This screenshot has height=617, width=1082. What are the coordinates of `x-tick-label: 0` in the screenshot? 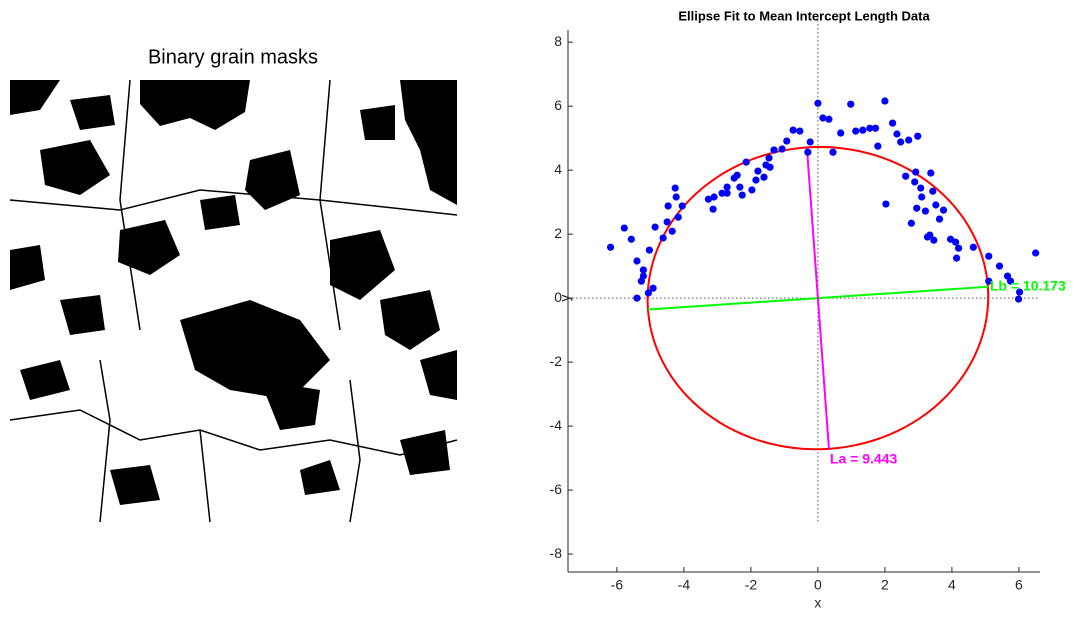 It's located at (818, 585).